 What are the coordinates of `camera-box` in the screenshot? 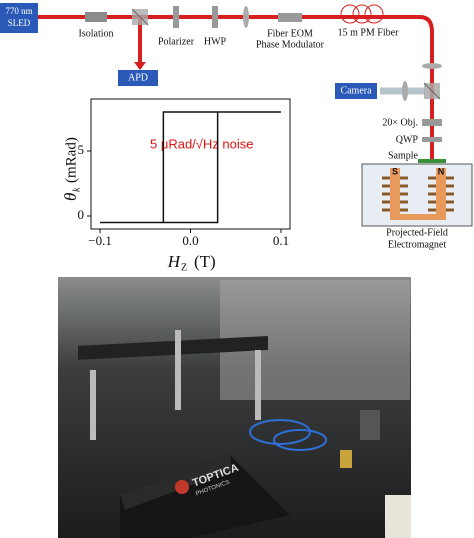 It's located at (356, 91).